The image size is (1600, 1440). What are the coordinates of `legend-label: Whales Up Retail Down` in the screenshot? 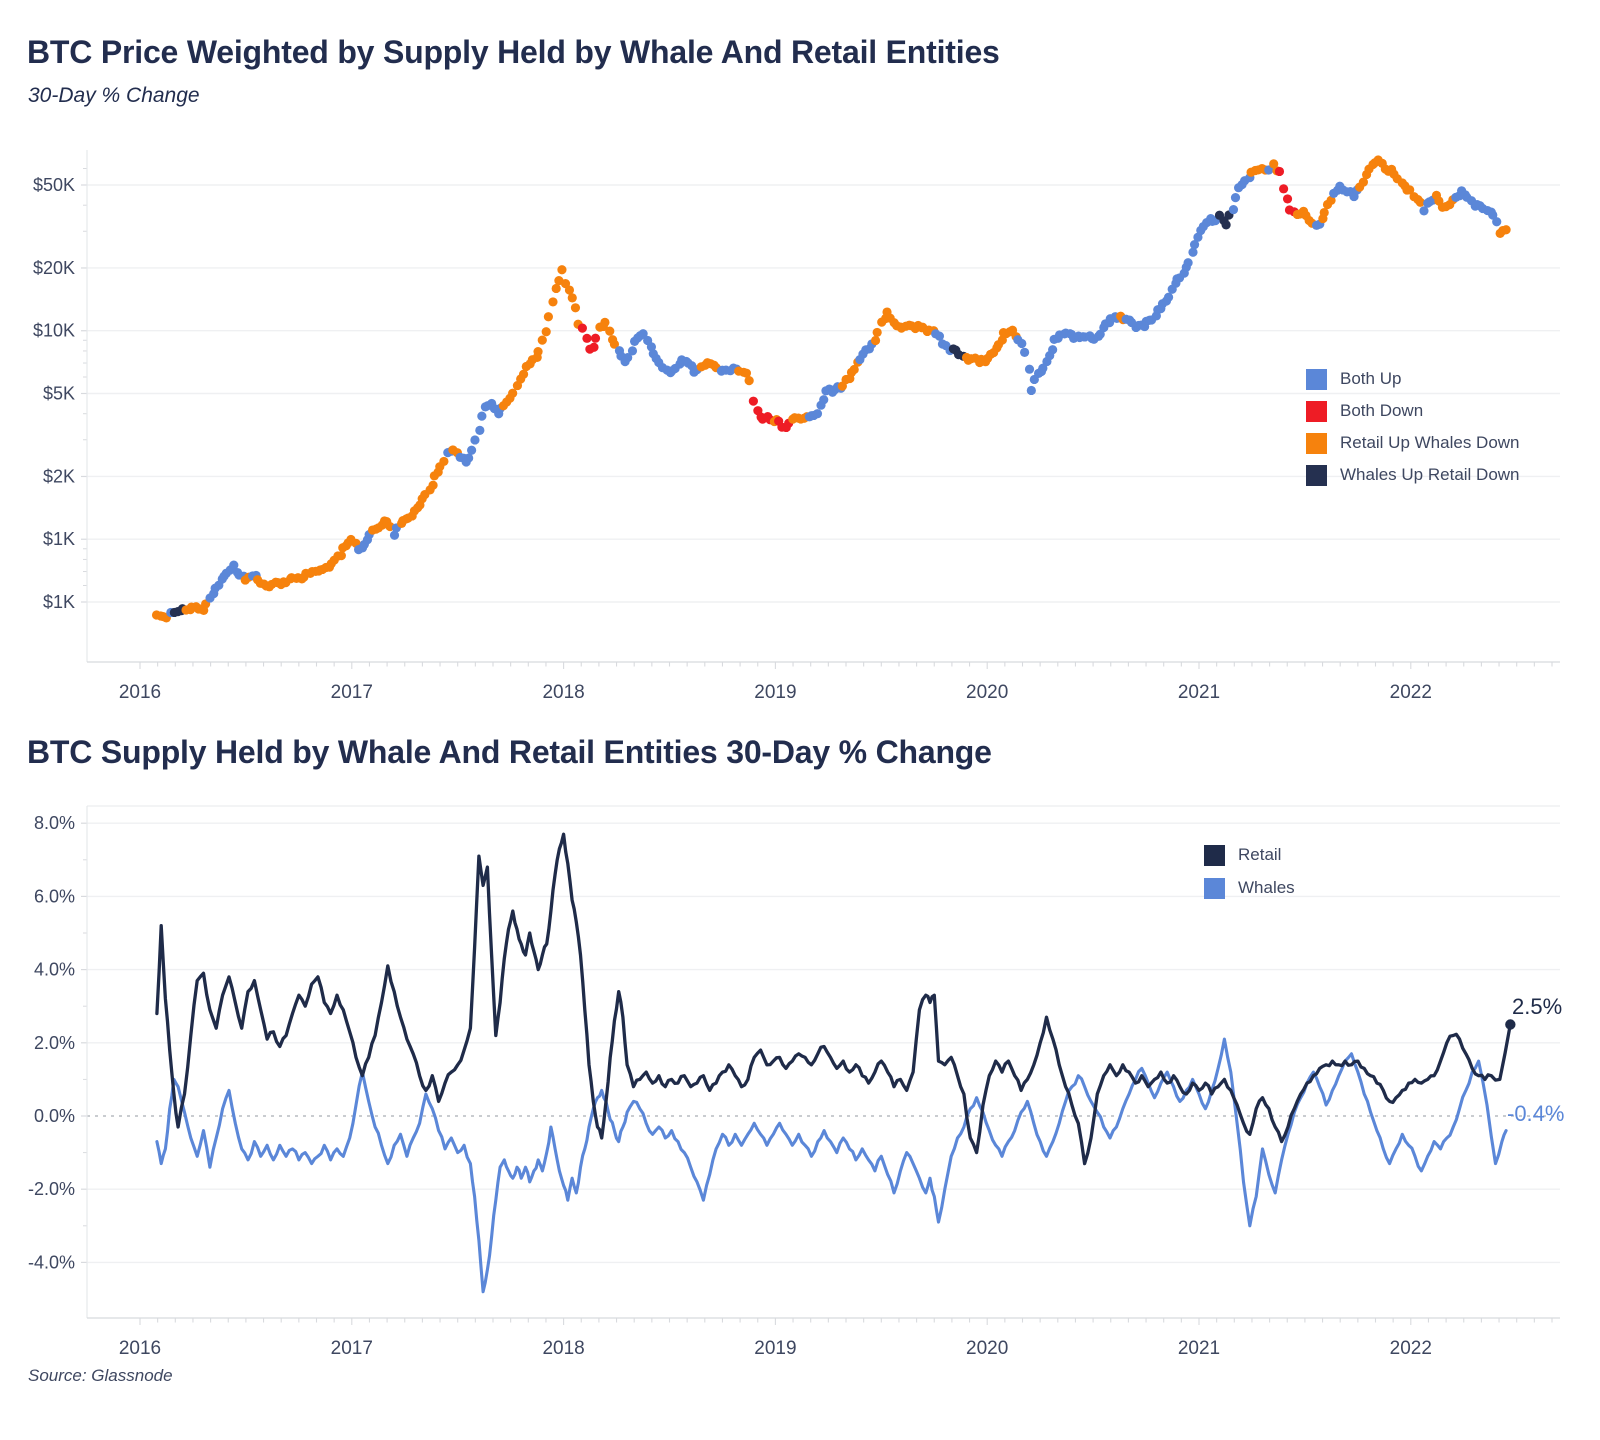 It's located at (1430, 474).